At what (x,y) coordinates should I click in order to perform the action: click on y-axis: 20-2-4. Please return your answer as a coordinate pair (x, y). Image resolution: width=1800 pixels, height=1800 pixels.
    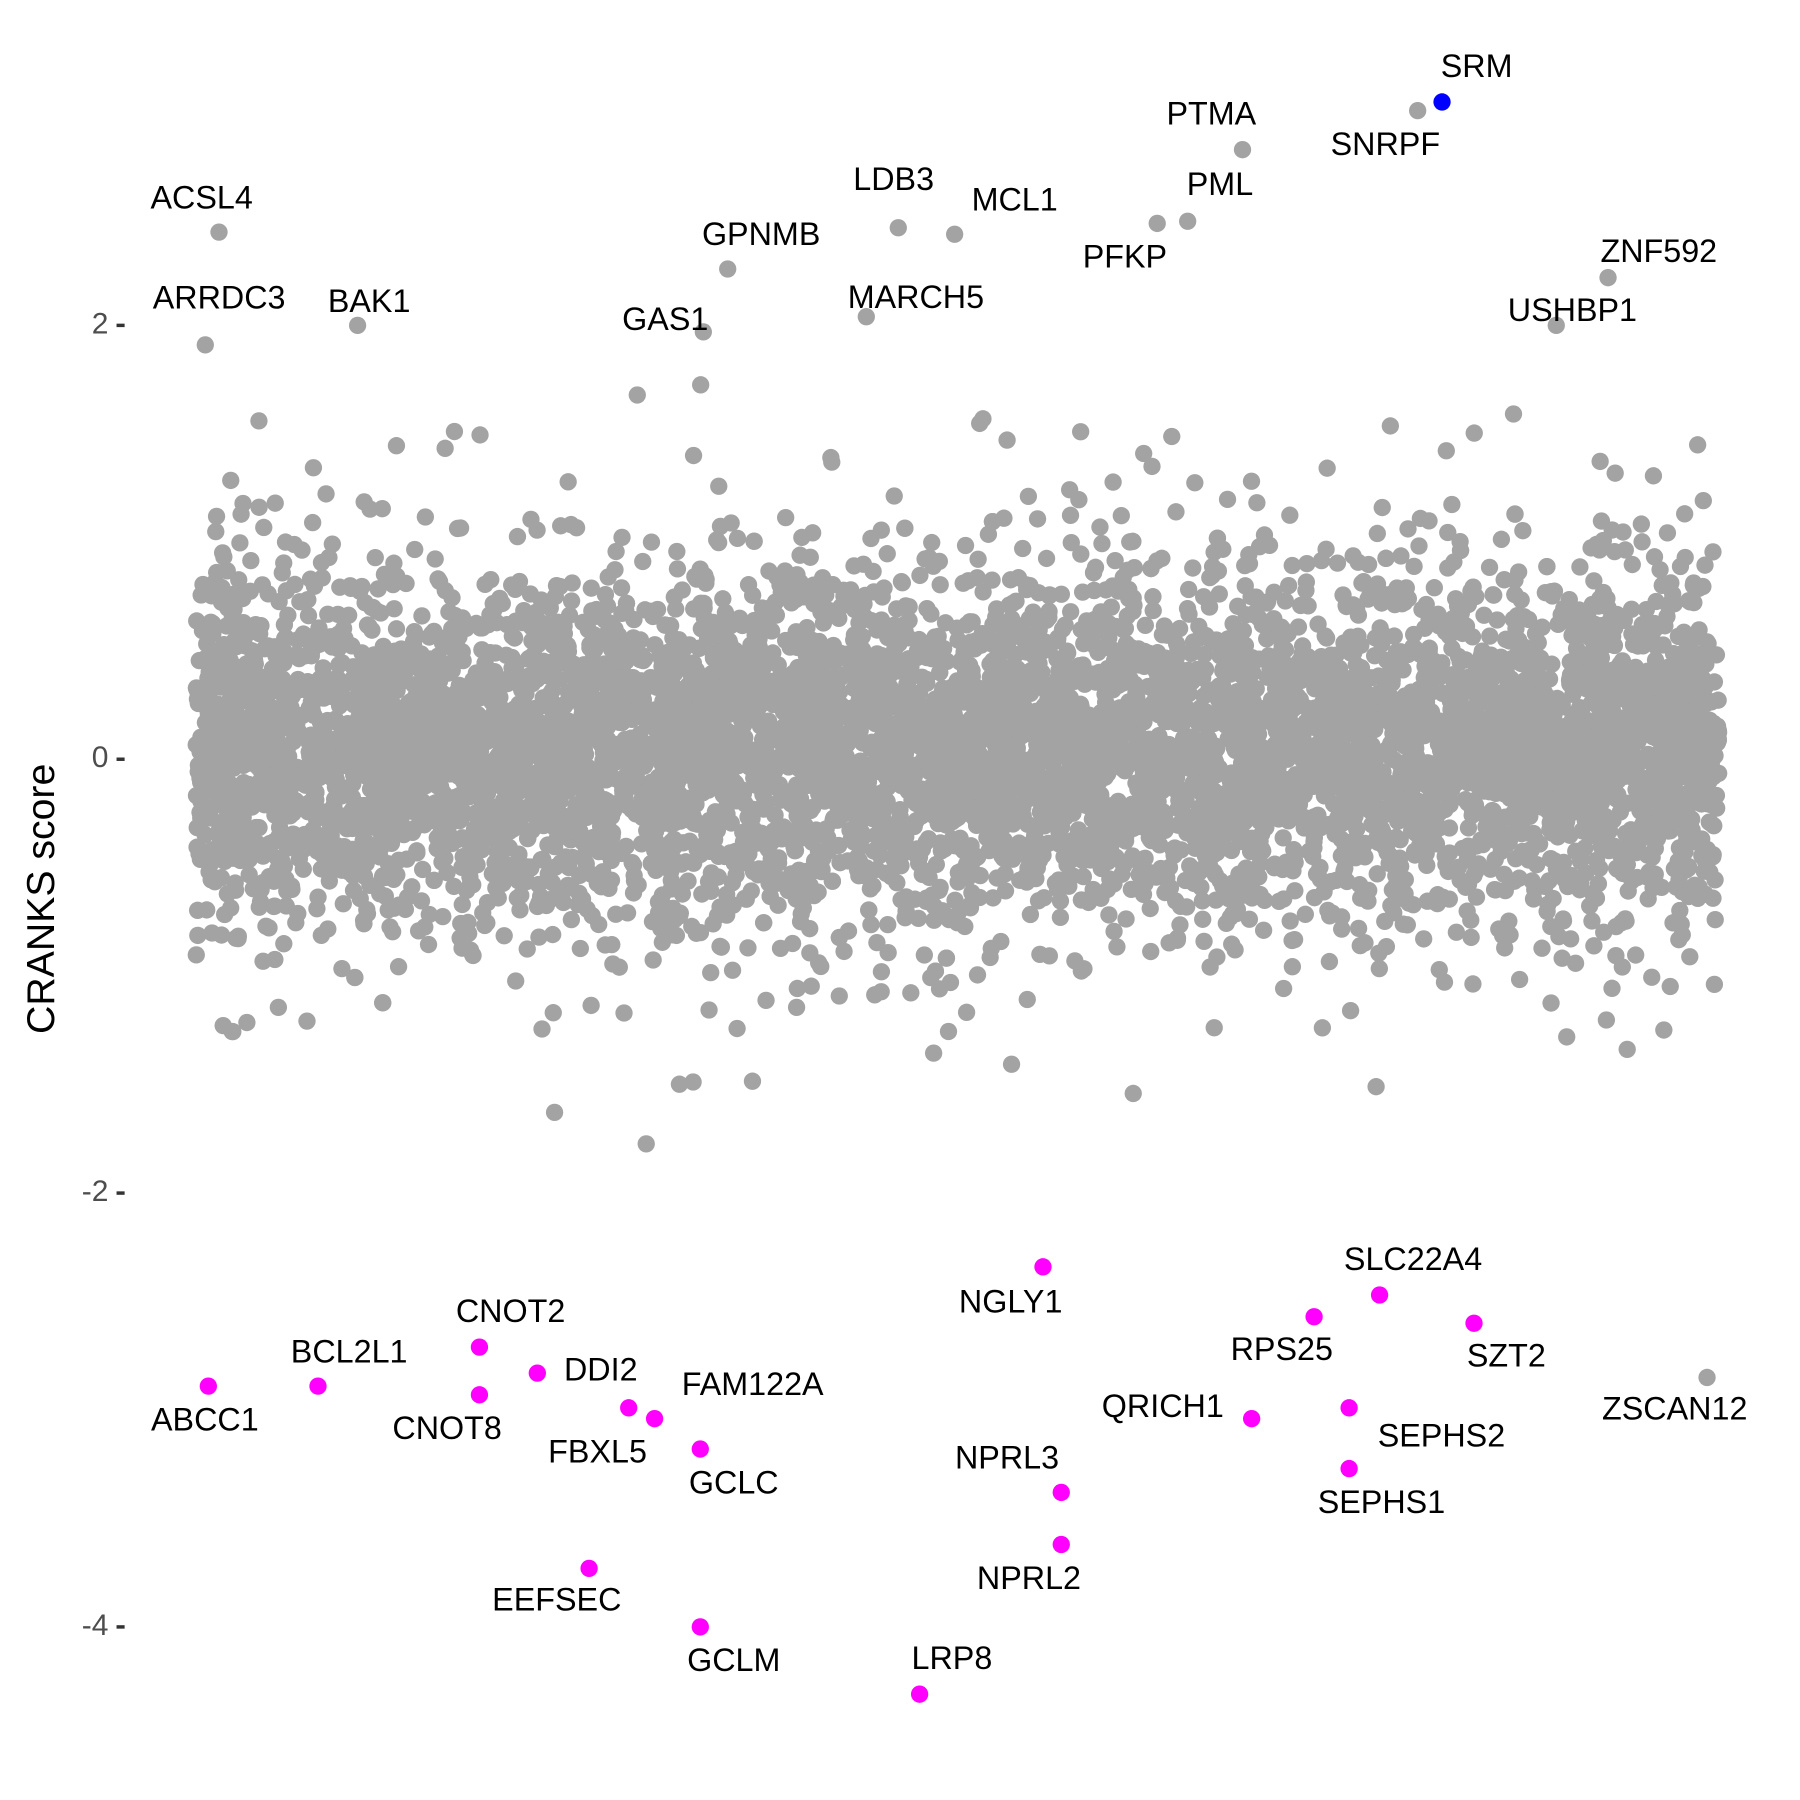
    Looking at the image, I should click on (103, 974).